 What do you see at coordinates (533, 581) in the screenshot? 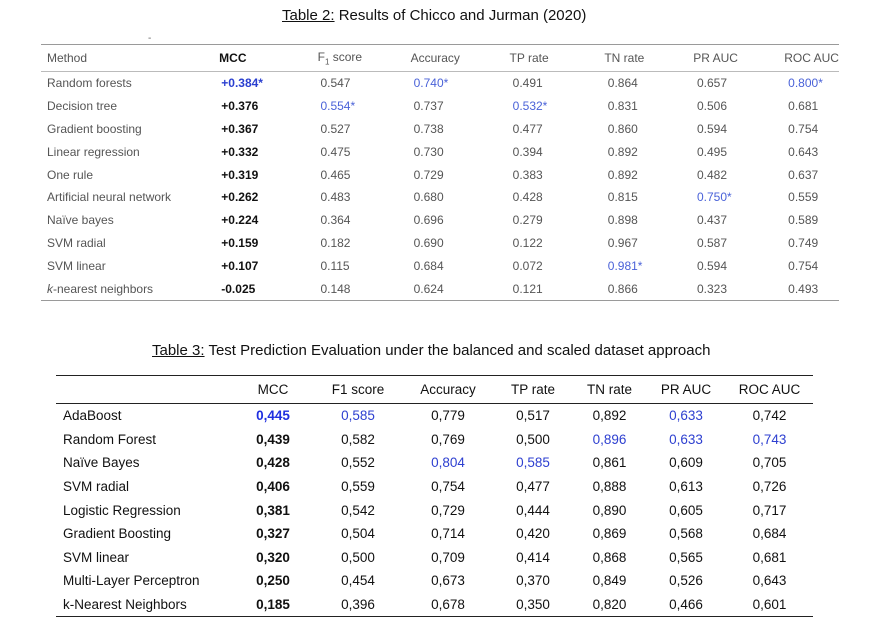
I see `table3-cell: 0,370` at bounding box center [533, 581].